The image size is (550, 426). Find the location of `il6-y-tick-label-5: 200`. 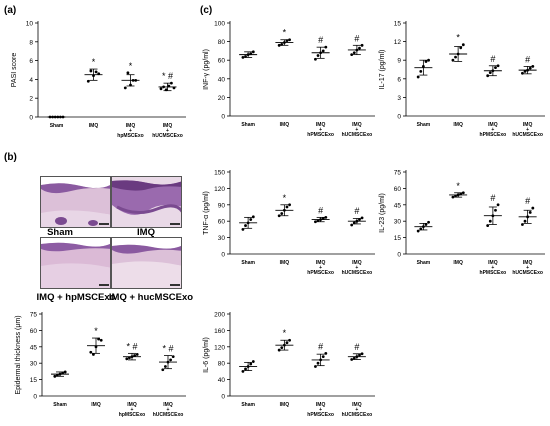

il6-y-tick-label-5: 200 is located at coordinates (219, 315).